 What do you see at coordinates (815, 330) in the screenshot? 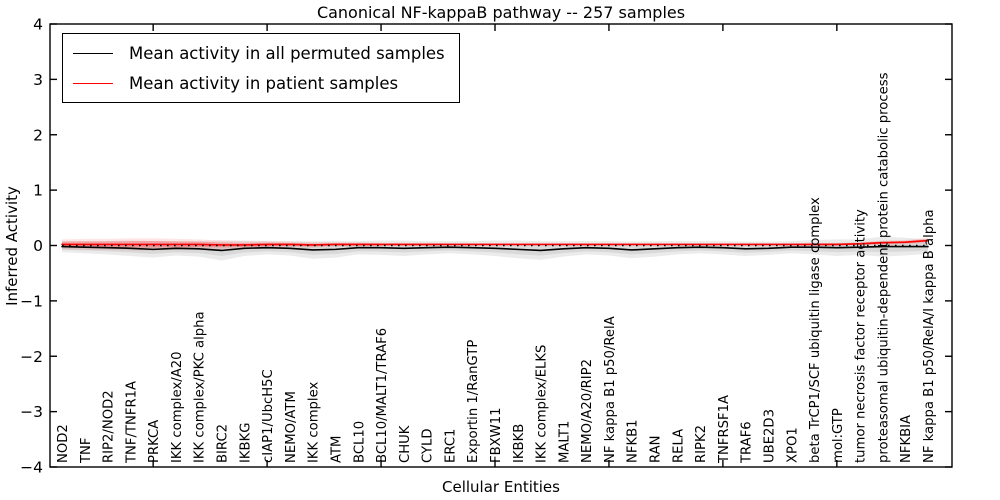
I see `x-category-label: beta TrCP1/SCF ubiquitin ligase complex` at bounding box center [815, 330].